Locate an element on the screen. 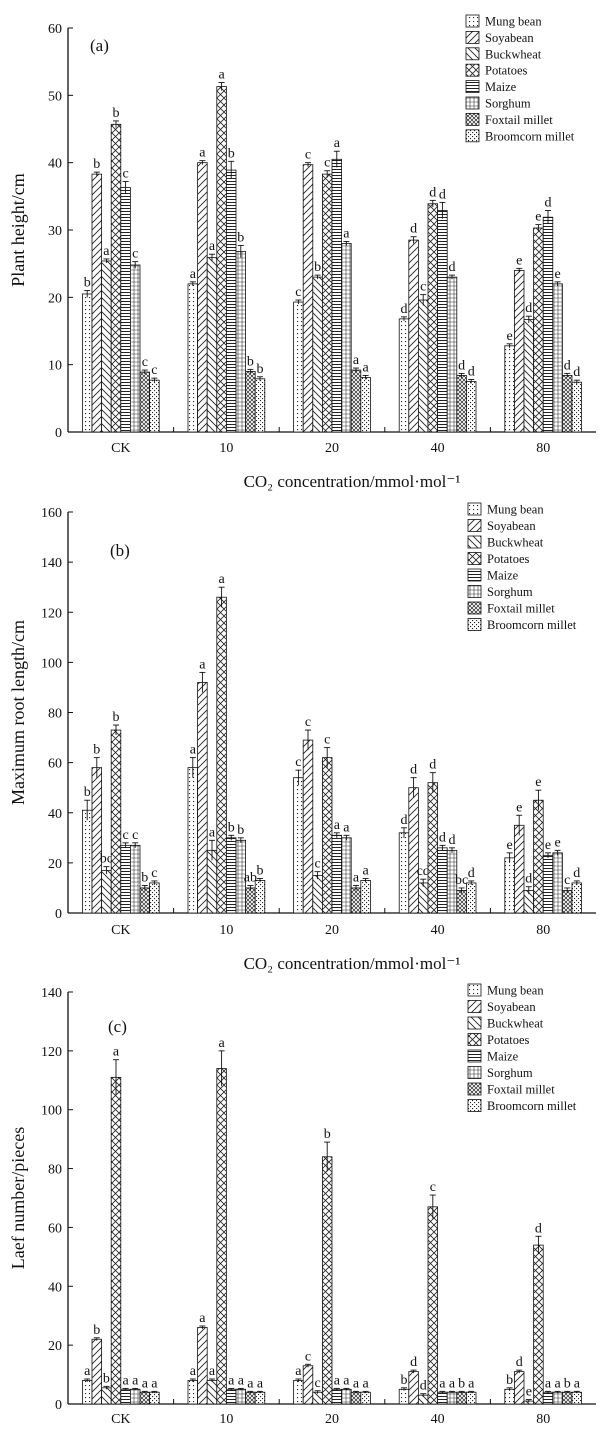  y-tick-label: 120 is located at coordinates (51, 1052).